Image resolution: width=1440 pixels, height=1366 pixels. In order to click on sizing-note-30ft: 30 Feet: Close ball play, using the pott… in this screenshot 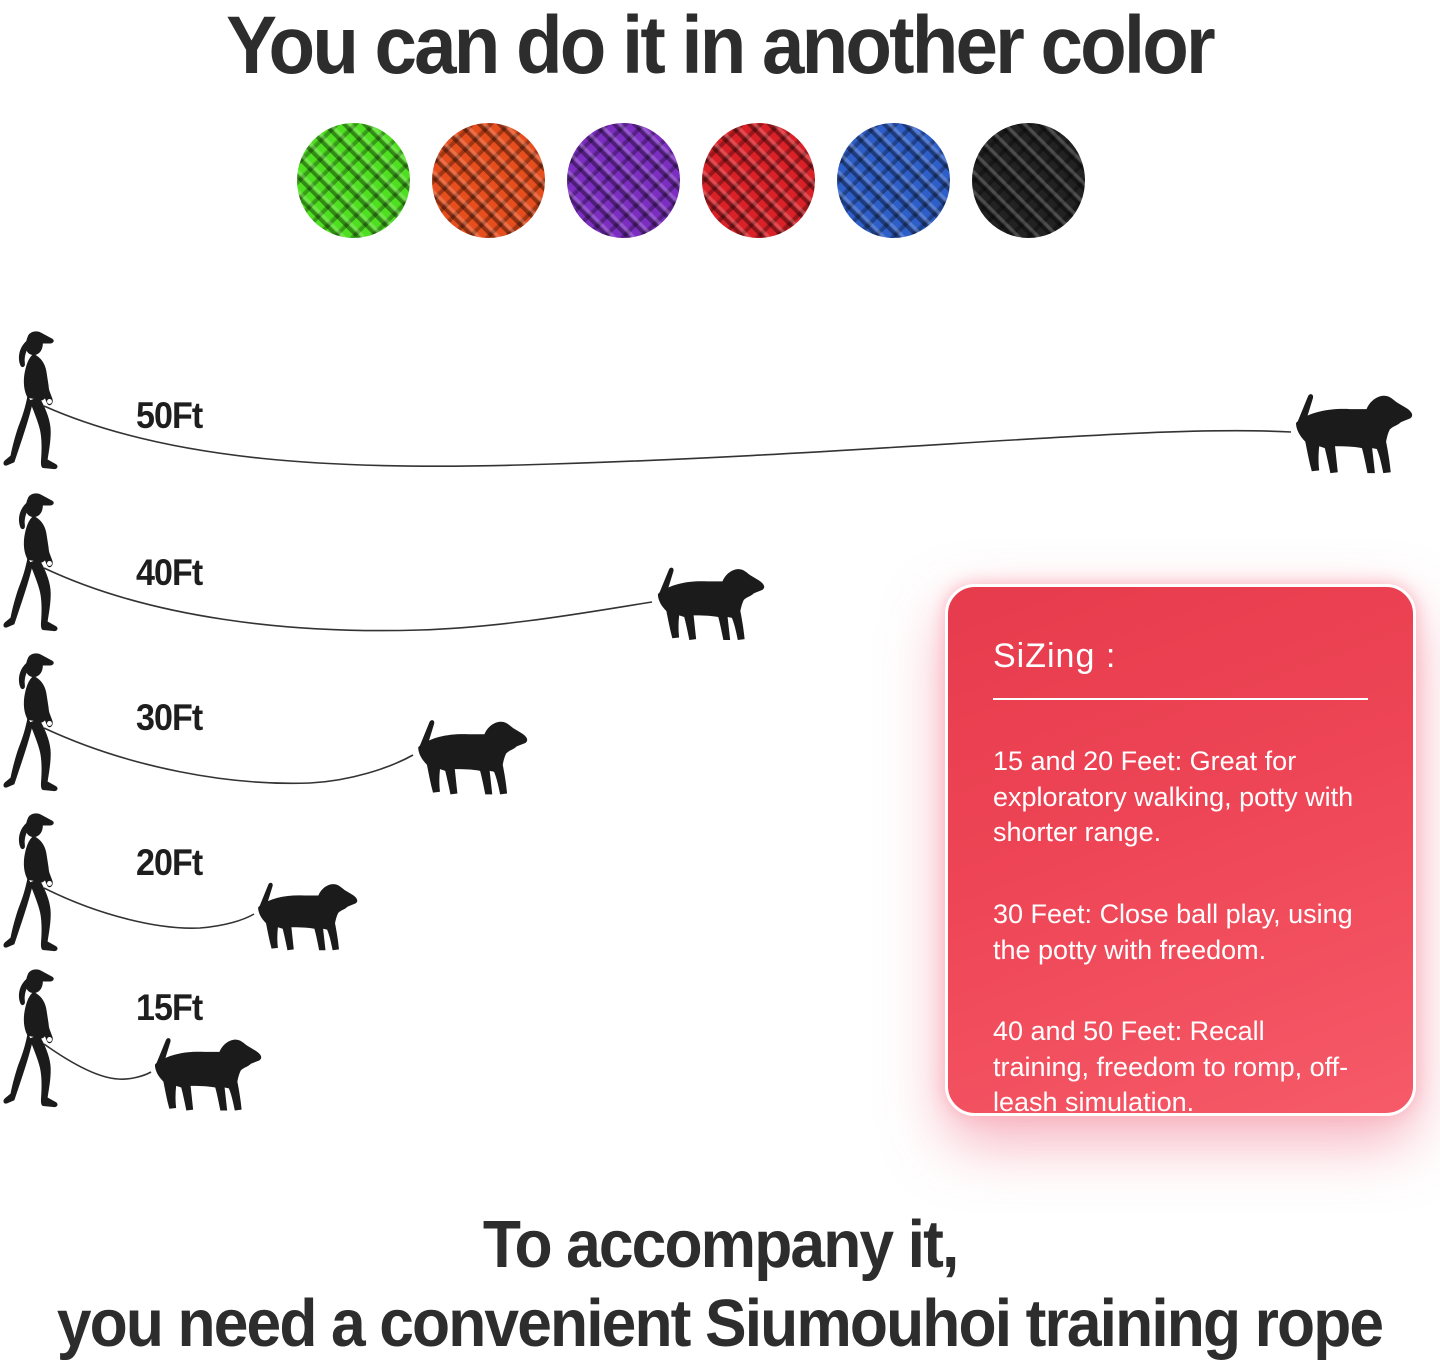, I will do `click(1173, 931)`.